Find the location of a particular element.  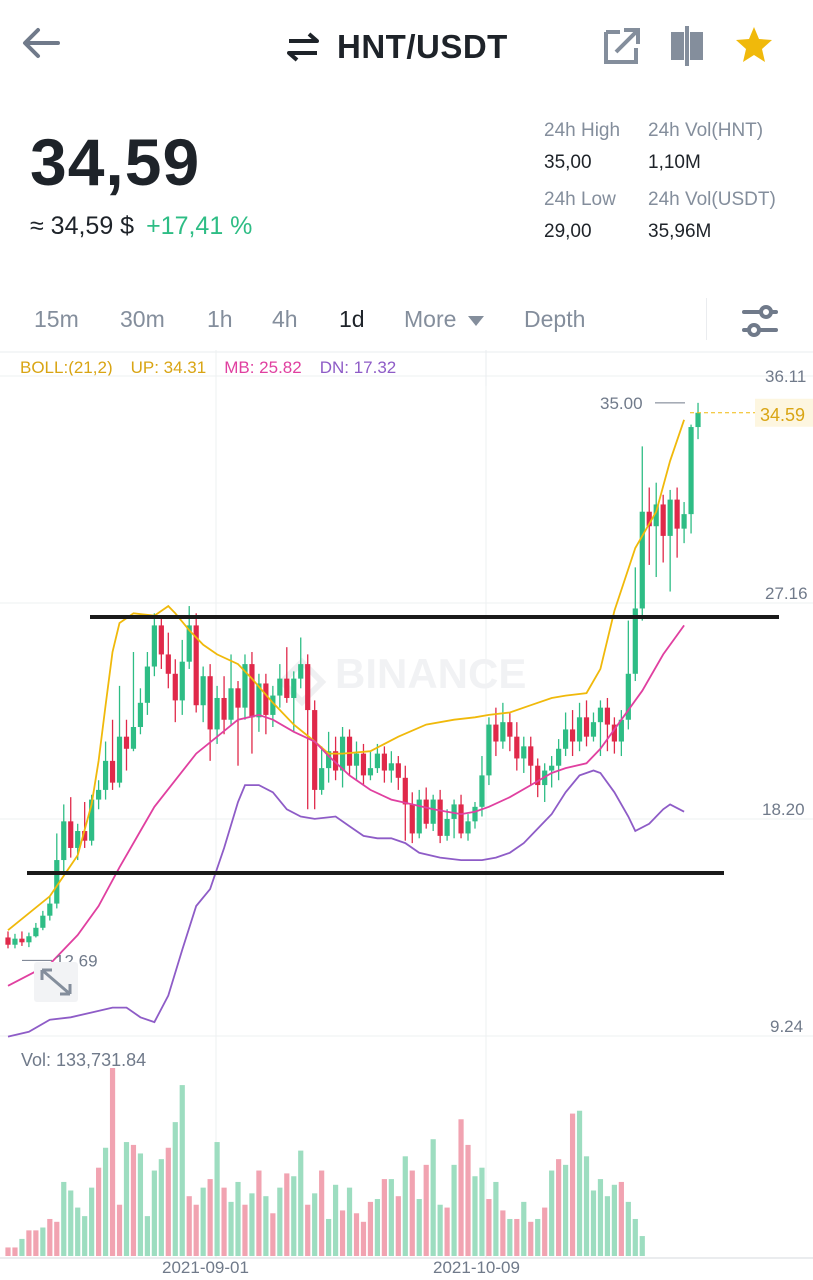

stat-24h-vol-quote: 24h Vol(USDT) 35,96M is located at coordinates (712, 215).